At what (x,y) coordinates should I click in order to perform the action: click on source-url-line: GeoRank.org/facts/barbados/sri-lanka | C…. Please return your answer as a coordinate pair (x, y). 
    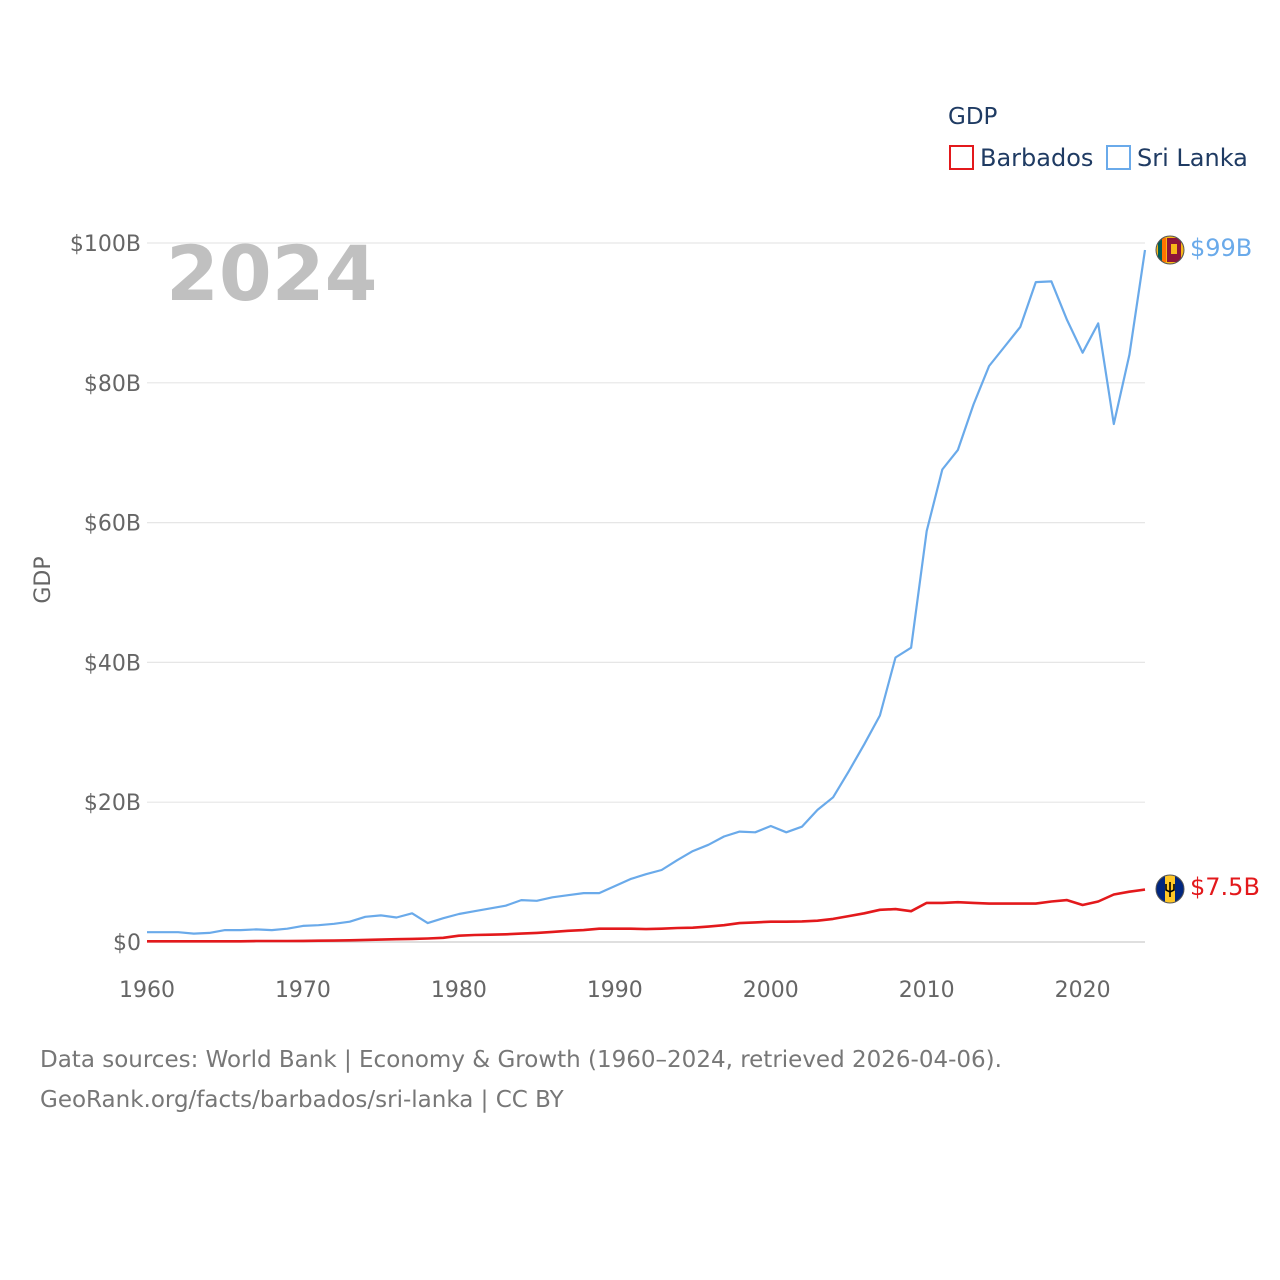
    Looking at the image, I should click on (302, 1100).